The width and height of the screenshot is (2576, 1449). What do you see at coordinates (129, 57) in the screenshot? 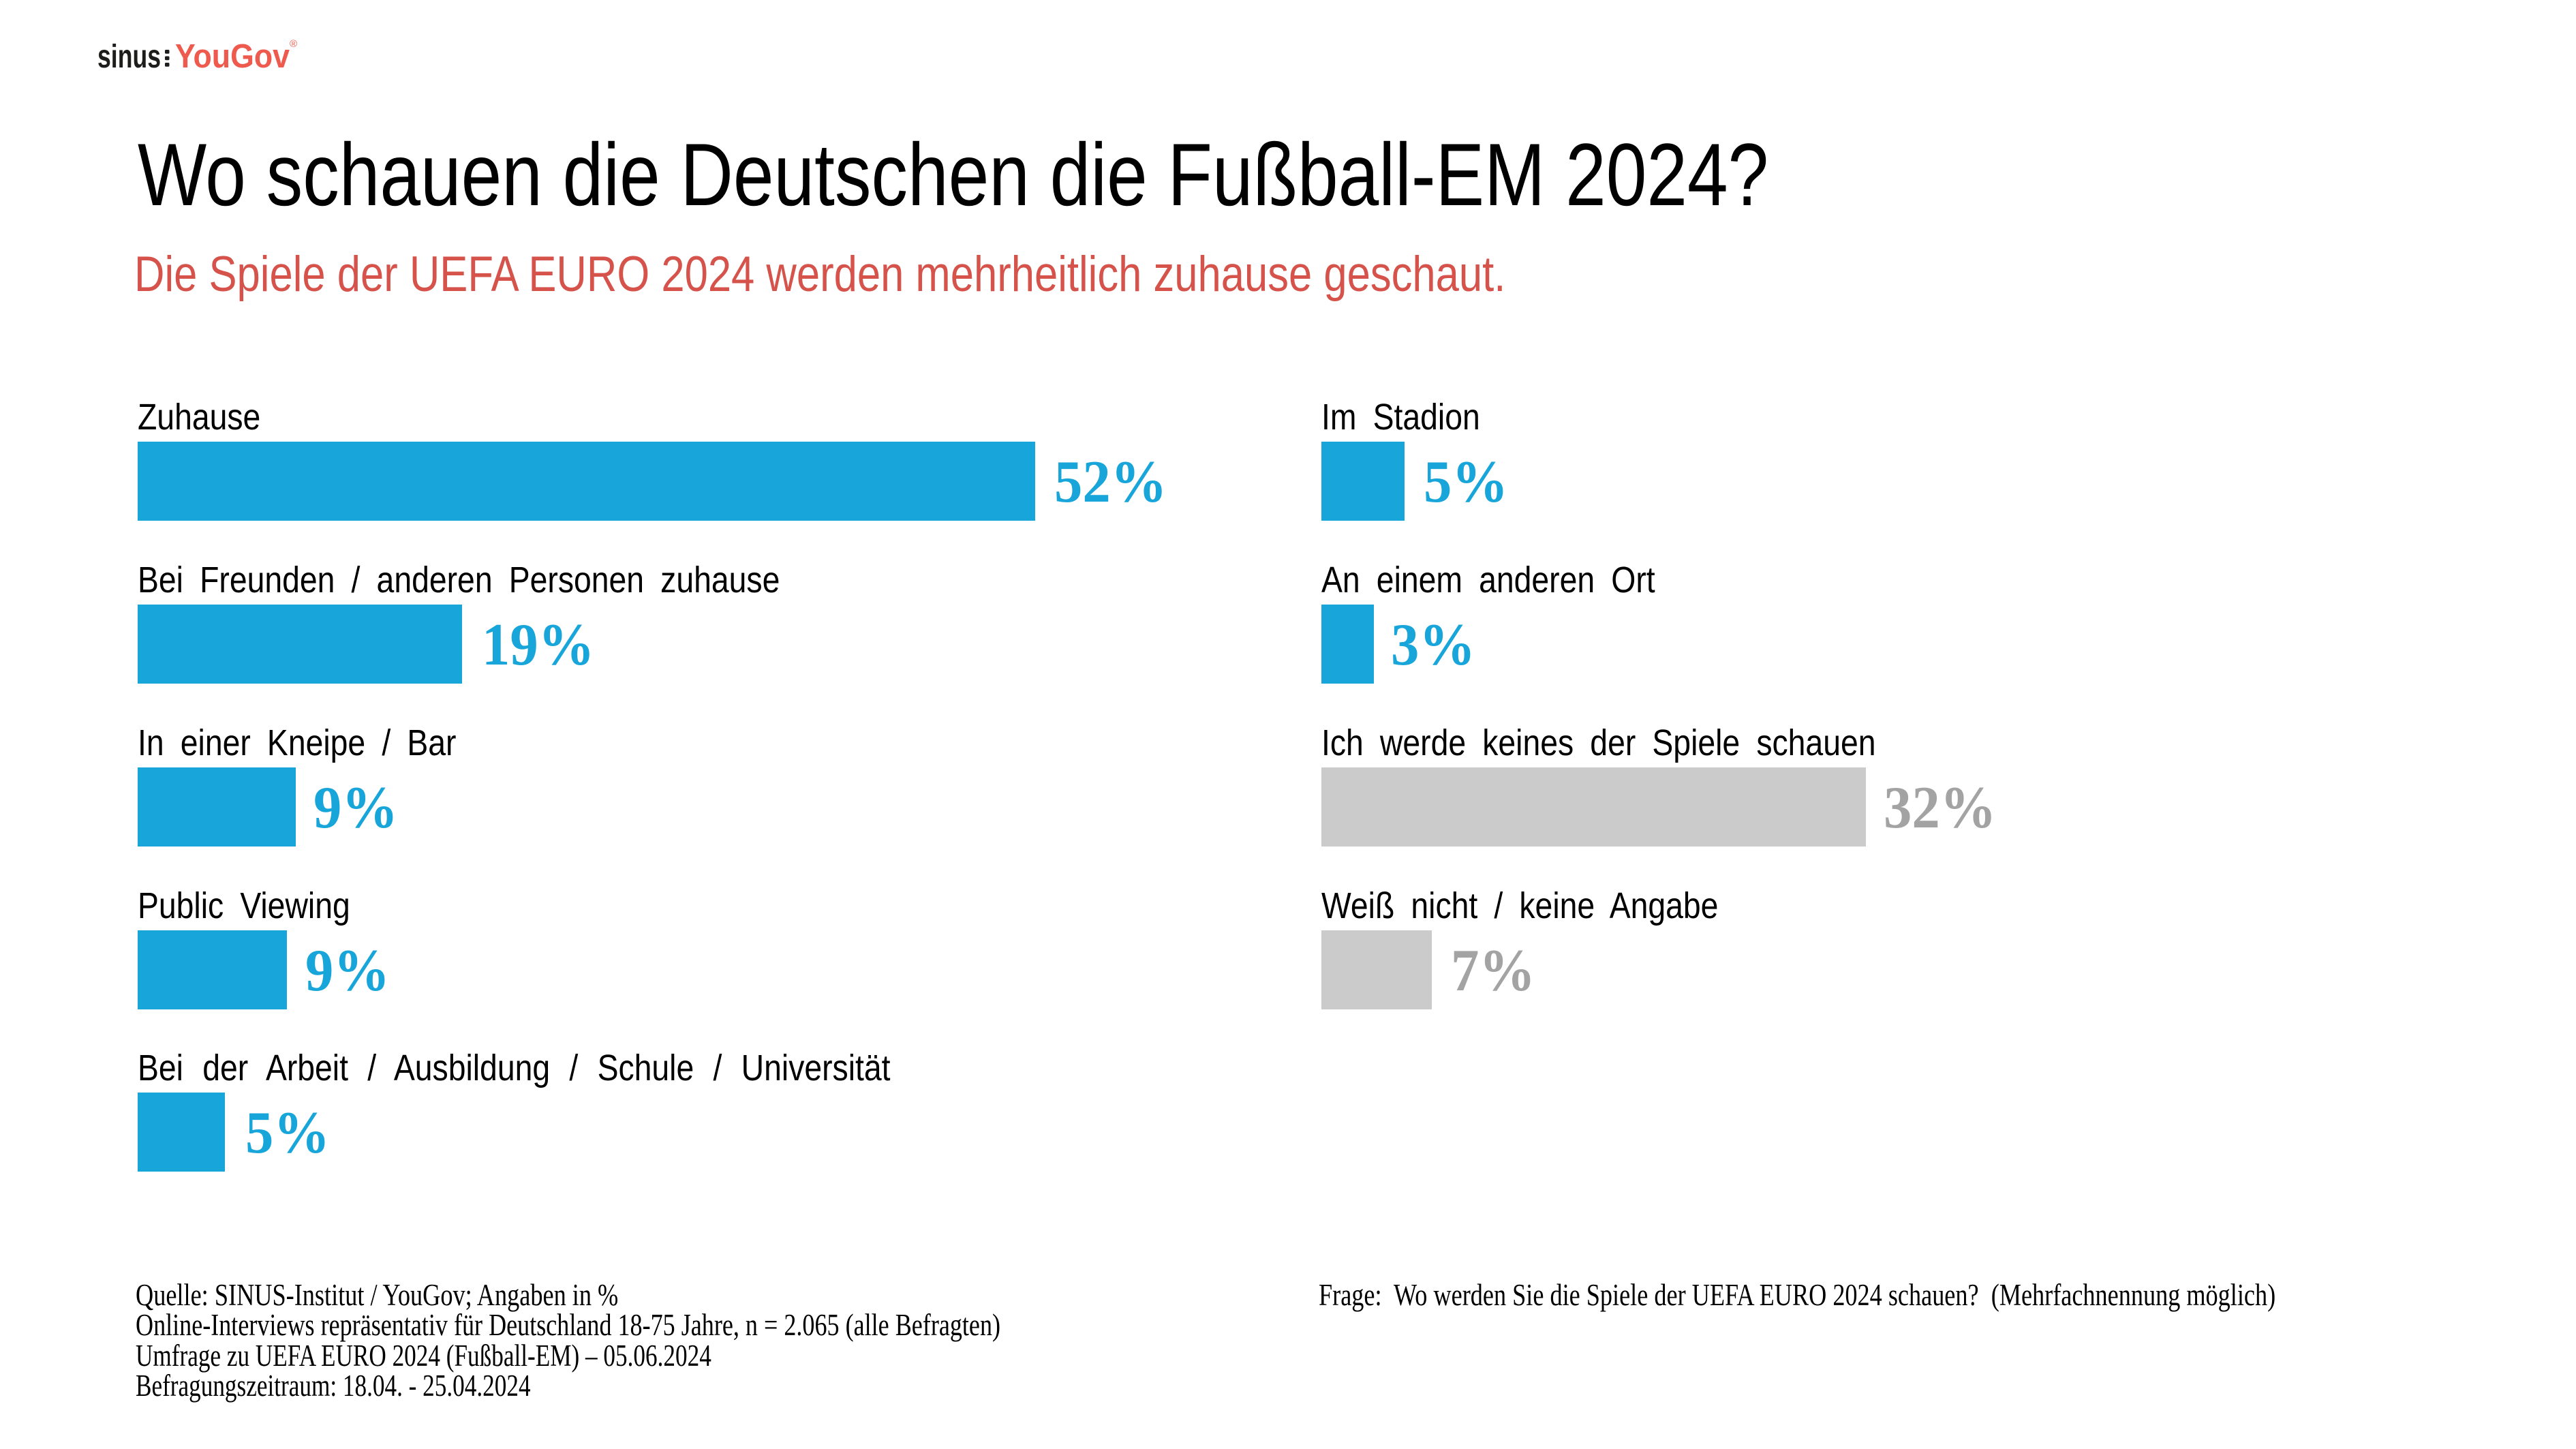
I see `svg-text: sinus` at bounding box center [129, 57].